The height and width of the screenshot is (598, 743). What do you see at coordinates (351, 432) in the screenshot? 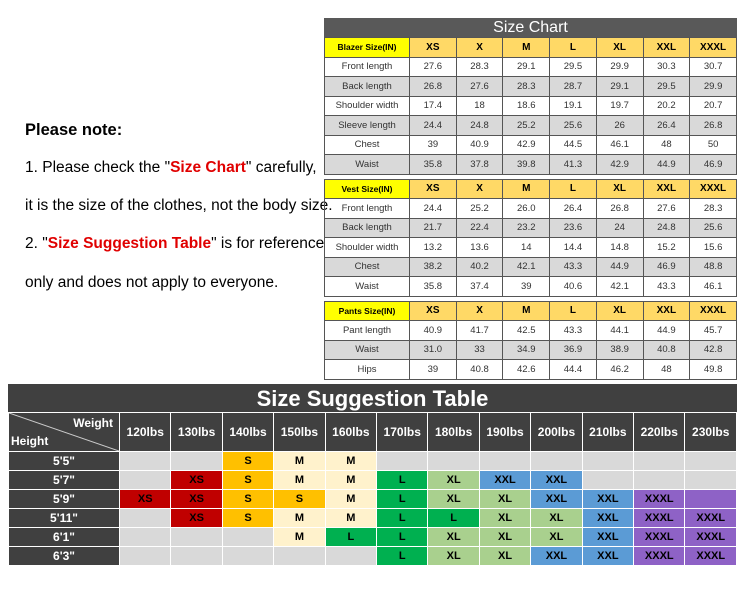
I see `weight-header: 160lbs` at bounding box center [351, 432].